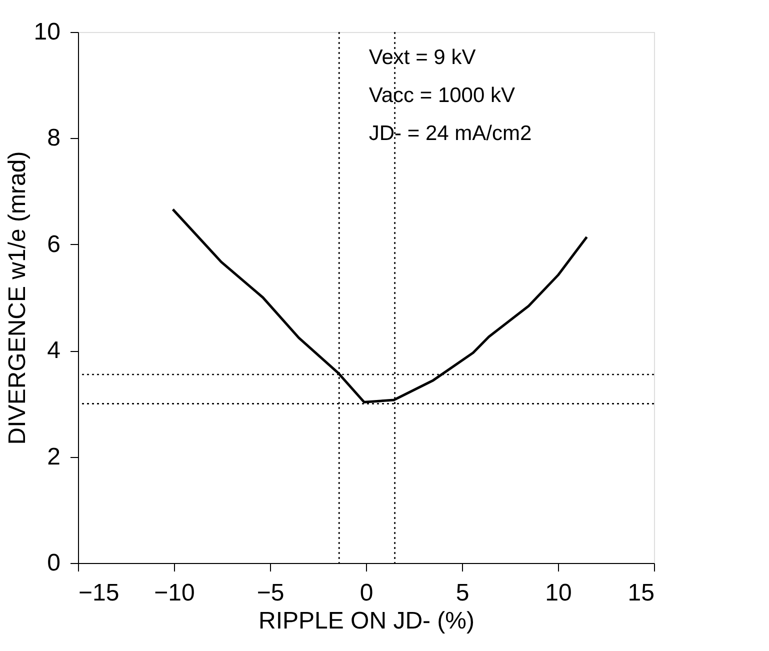 This screenshot has width=769, height=651. Describe the element at coordinates (366, 621) in the screenshot. I see `x-axis-title: RIPPLE ON JD- (%)` at that location.